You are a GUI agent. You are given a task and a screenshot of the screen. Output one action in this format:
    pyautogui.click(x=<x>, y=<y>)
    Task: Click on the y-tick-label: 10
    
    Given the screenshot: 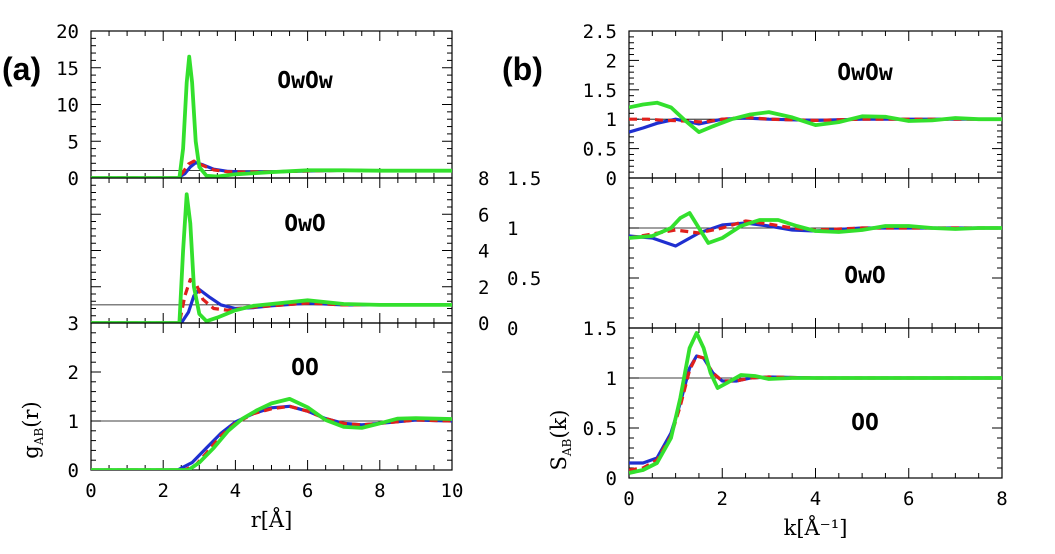 What is the action you would take?
    pyautogui.click(x=67, y=106)
    